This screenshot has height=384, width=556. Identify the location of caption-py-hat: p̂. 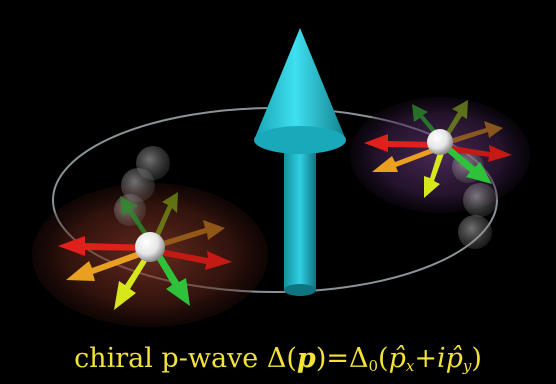
(454, 358).